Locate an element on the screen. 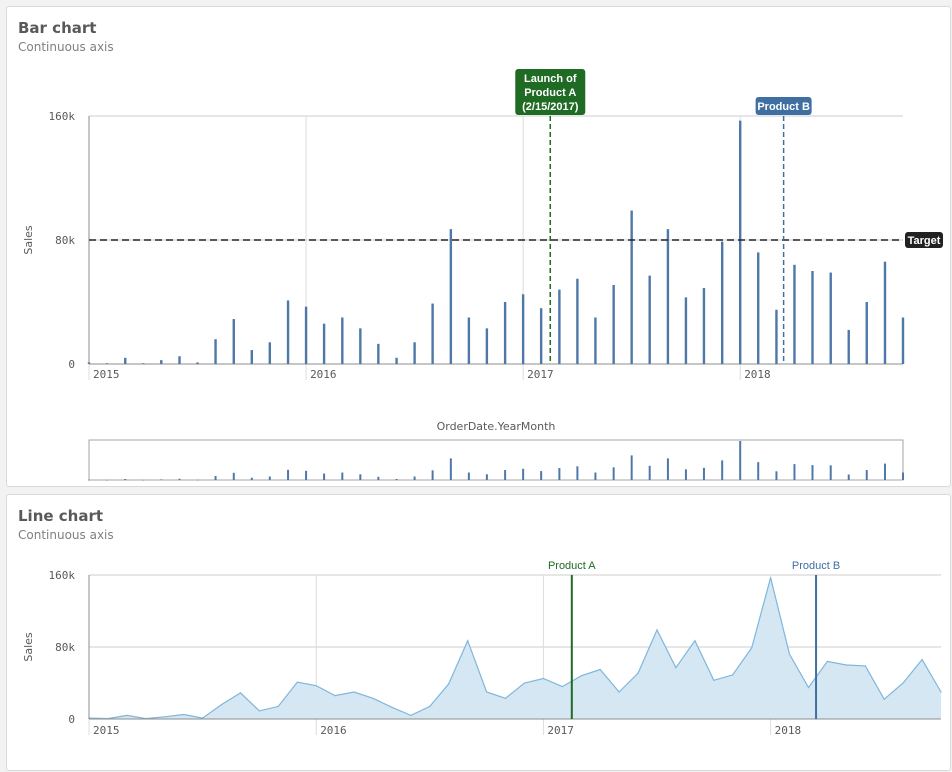  line-chart-title: Line chart is located at coordinates (61, 516).